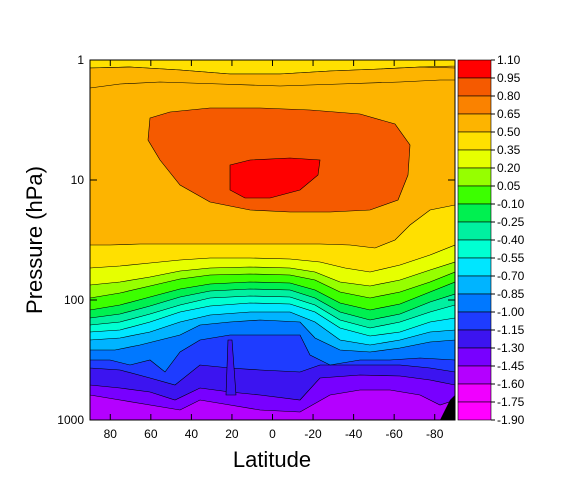  Describe the element at coordinates (151, 434) in the screenshot. I see `x-tick-label: 60` at that location.